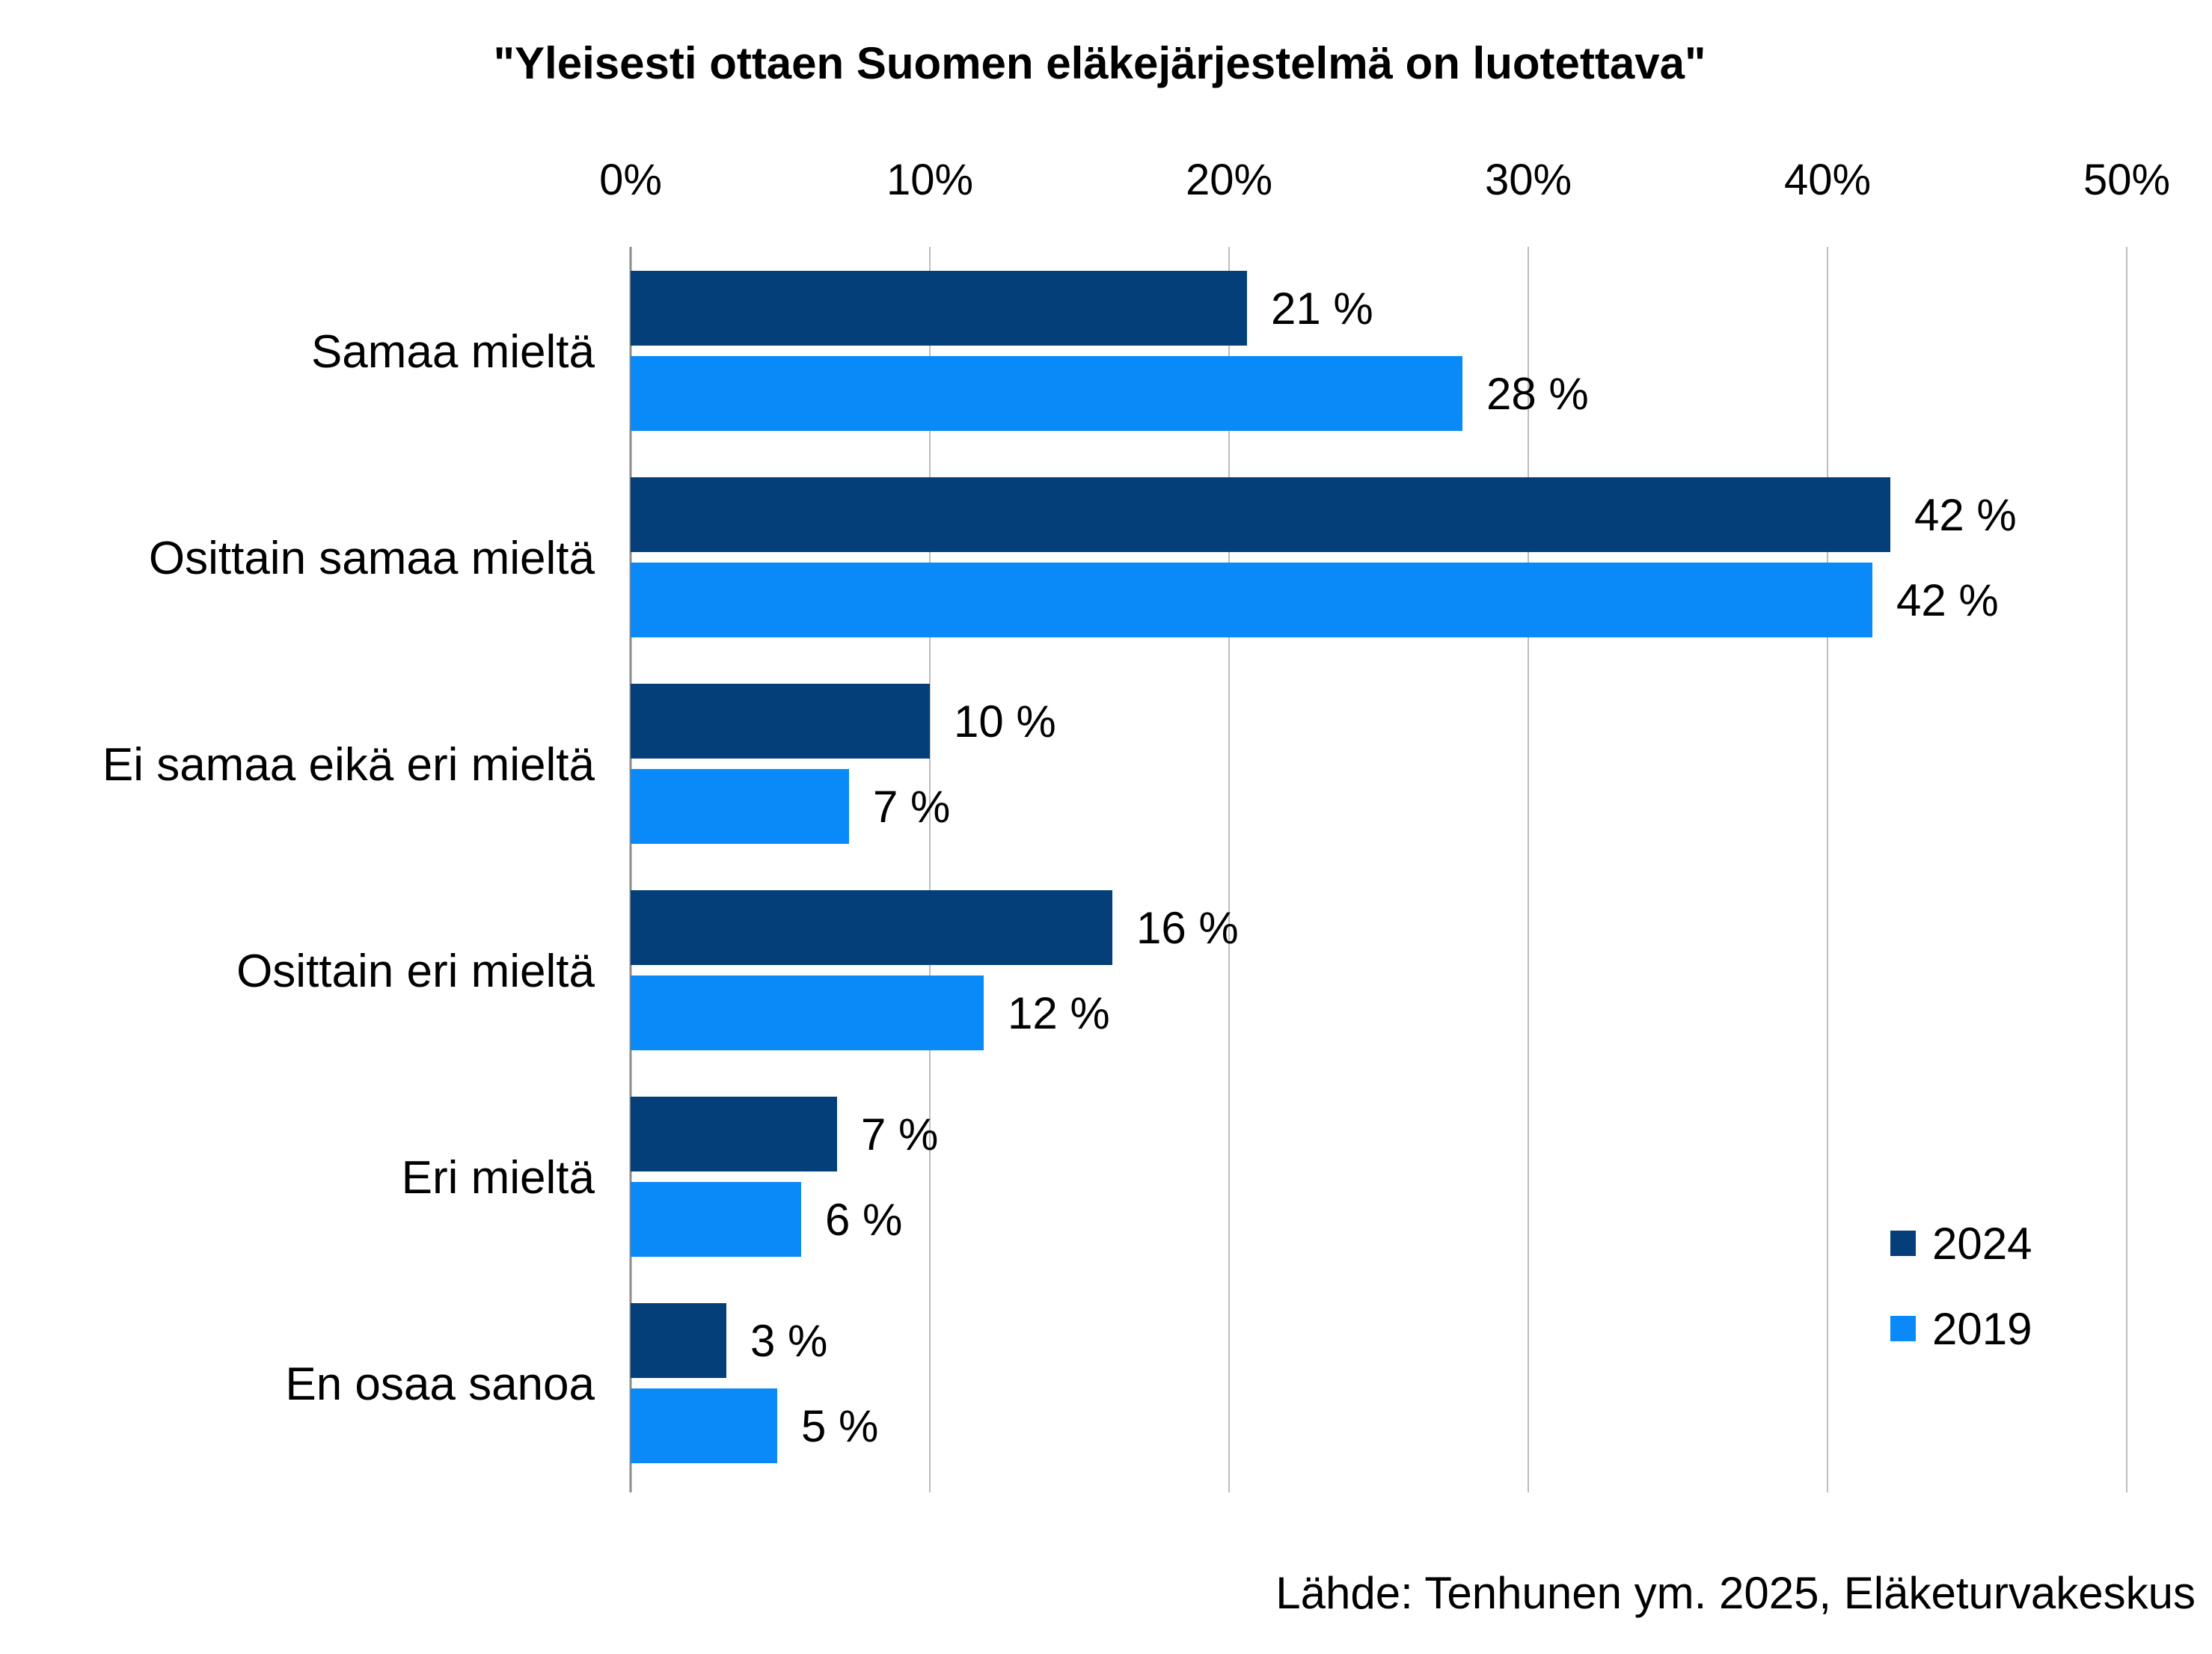  I want to click on x-tick-label: 10%, so click(929, 180).